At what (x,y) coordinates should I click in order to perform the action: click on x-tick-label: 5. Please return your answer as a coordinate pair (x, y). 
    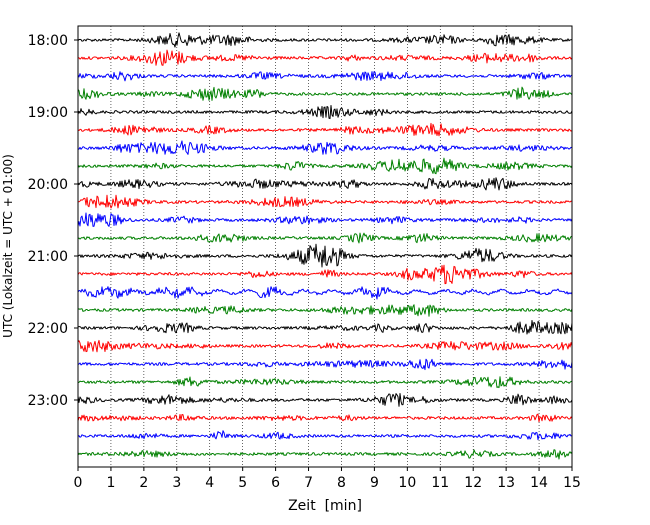
    Looking at the image, I should click on (242, 483).